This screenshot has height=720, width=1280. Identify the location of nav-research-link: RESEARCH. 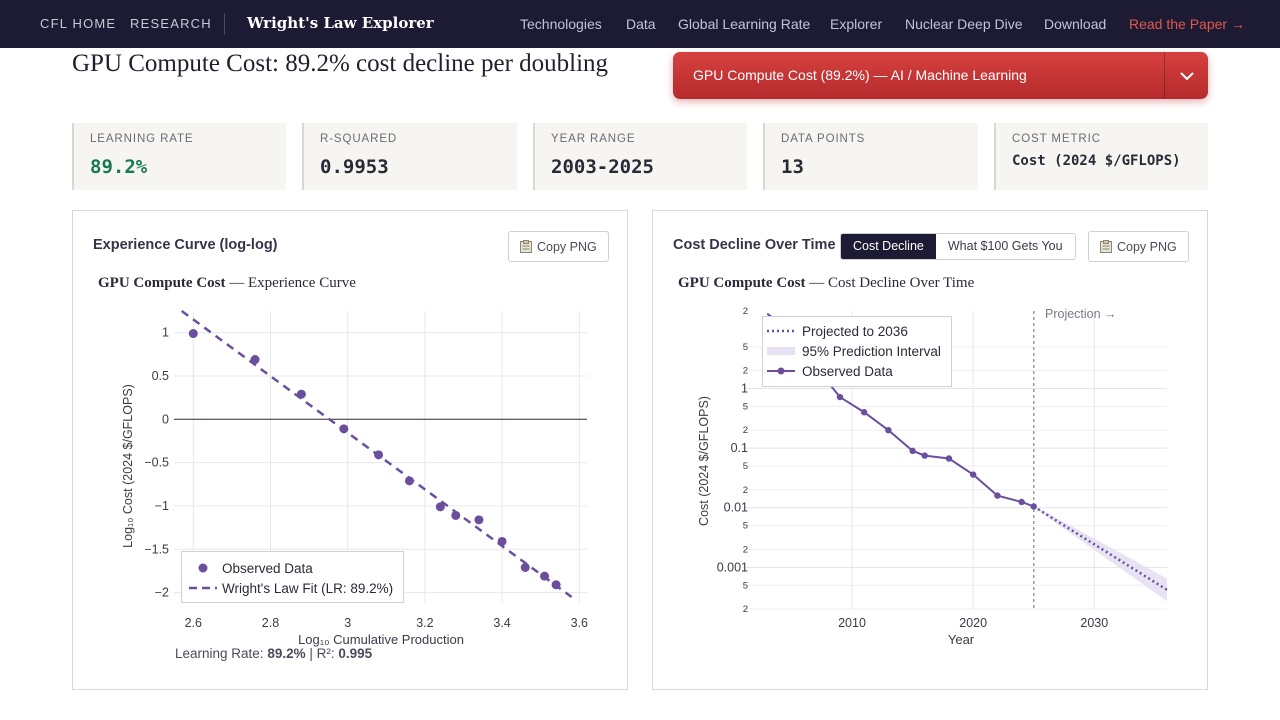
(171, 23).